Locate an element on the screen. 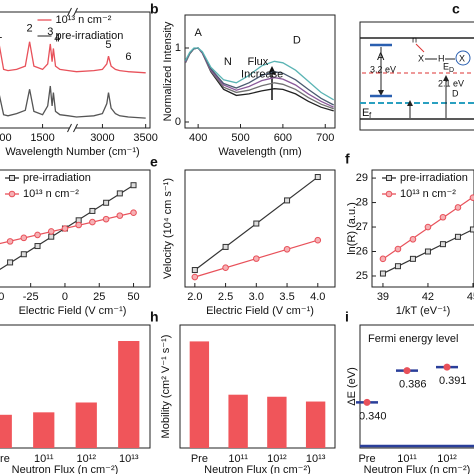 Image resolution: width=474 pixels, height=474 pixels. x-tick-label: -25 is located at coordinates (31, 297).